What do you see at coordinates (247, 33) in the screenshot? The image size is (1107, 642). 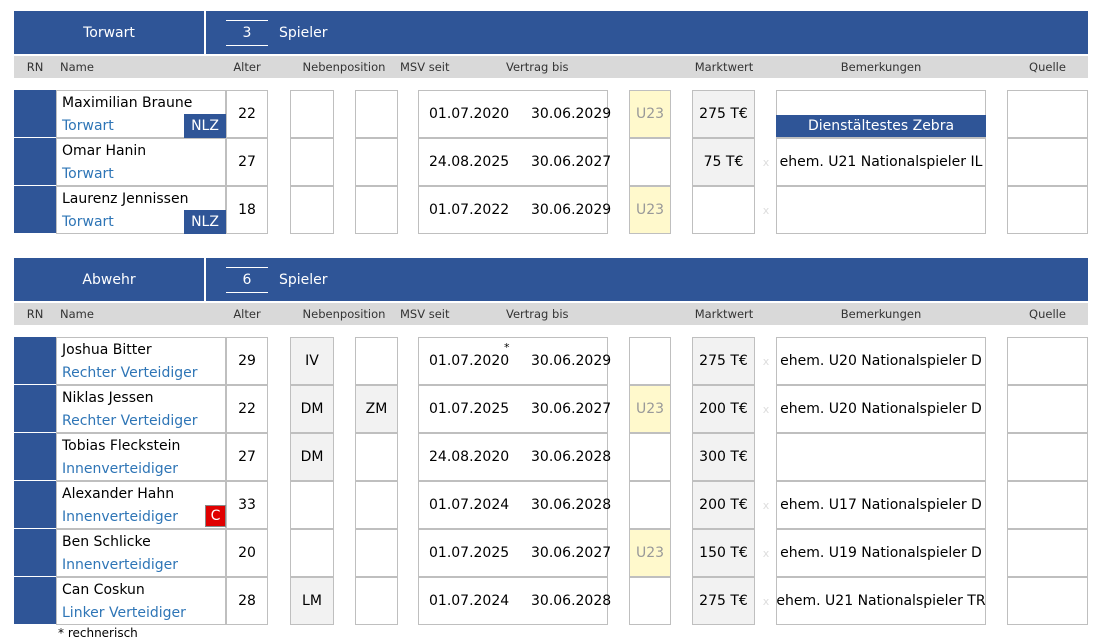 I see `count: 3` at bounding box center [247, 33].